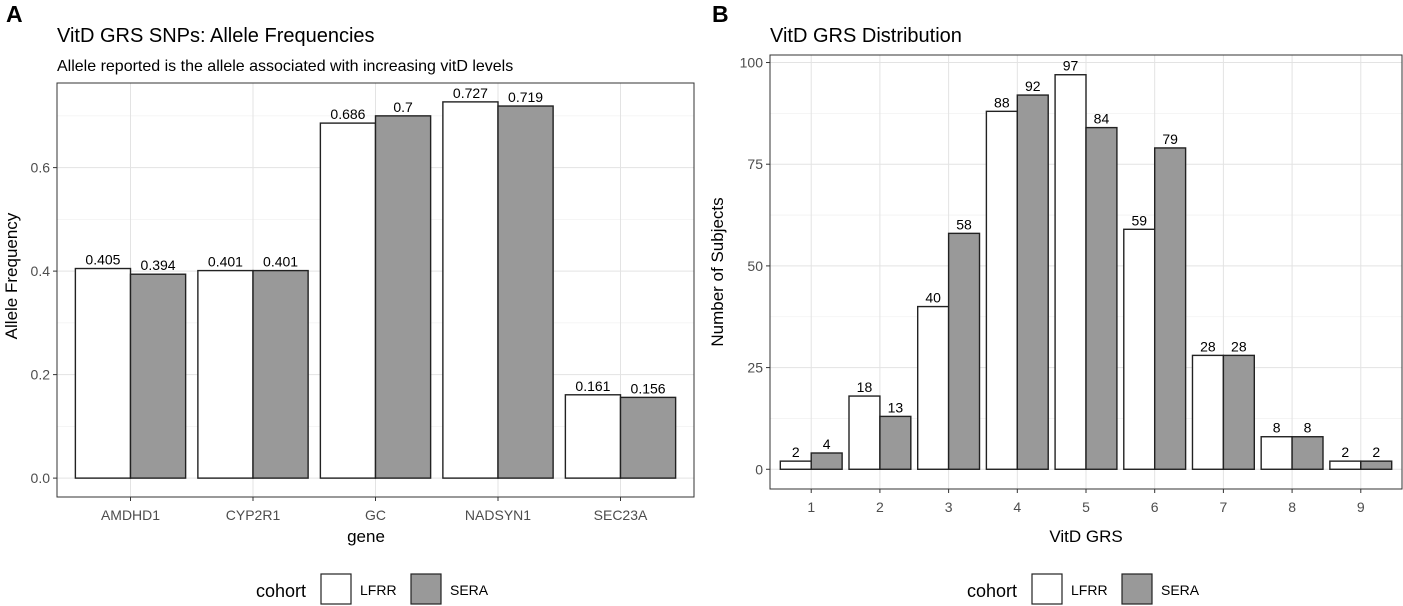  Describe the element at coordinates (648, 388) in the screenshot. I see `panel-a-data-label-sera: 0.156` at that location.